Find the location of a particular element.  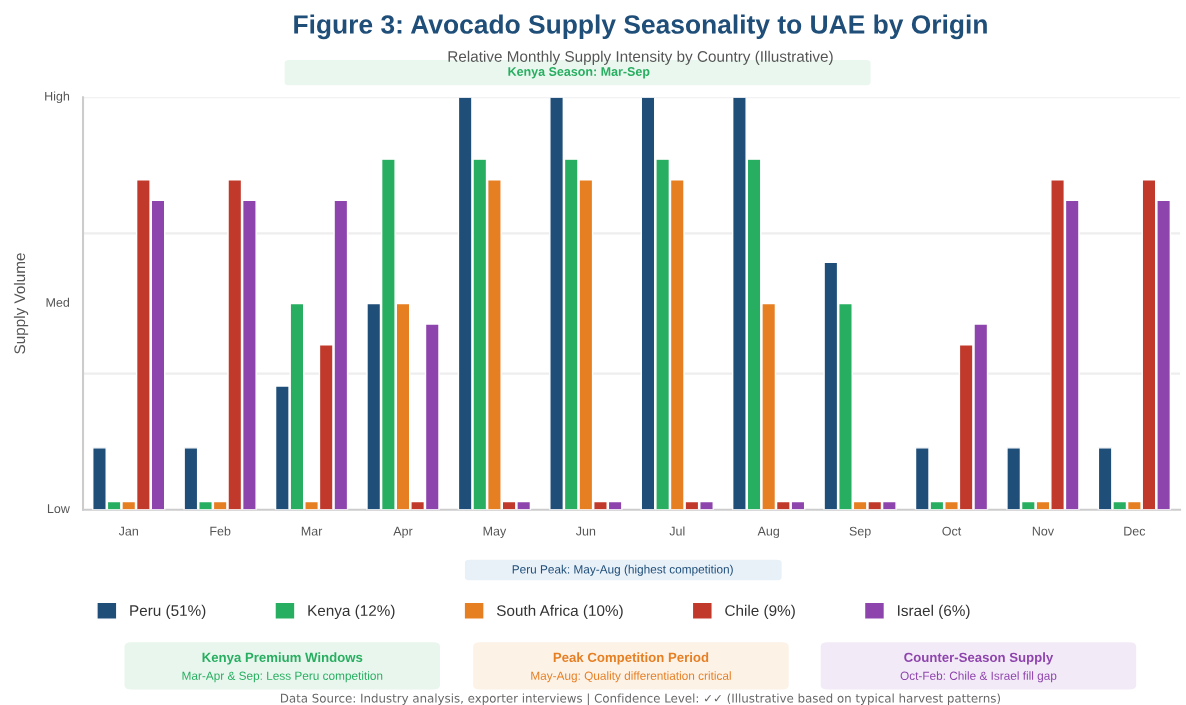

text: Peru Peak: May-Aug (highest competition) is located at coordinates (622, 570).